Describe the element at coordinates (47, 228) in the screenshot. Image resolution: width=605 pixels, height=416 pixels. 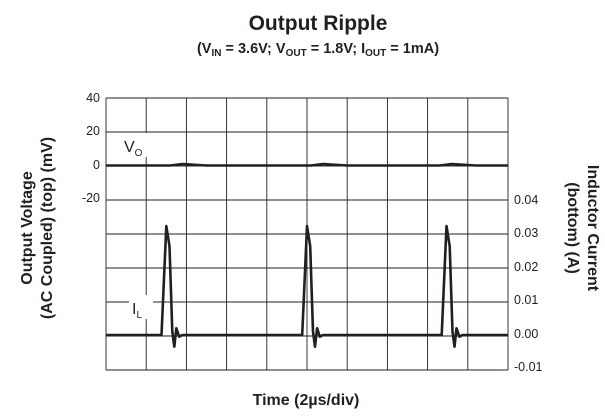
I see `left-axis-label-line2: (AC Coupled) (top) (mV)` at that location.